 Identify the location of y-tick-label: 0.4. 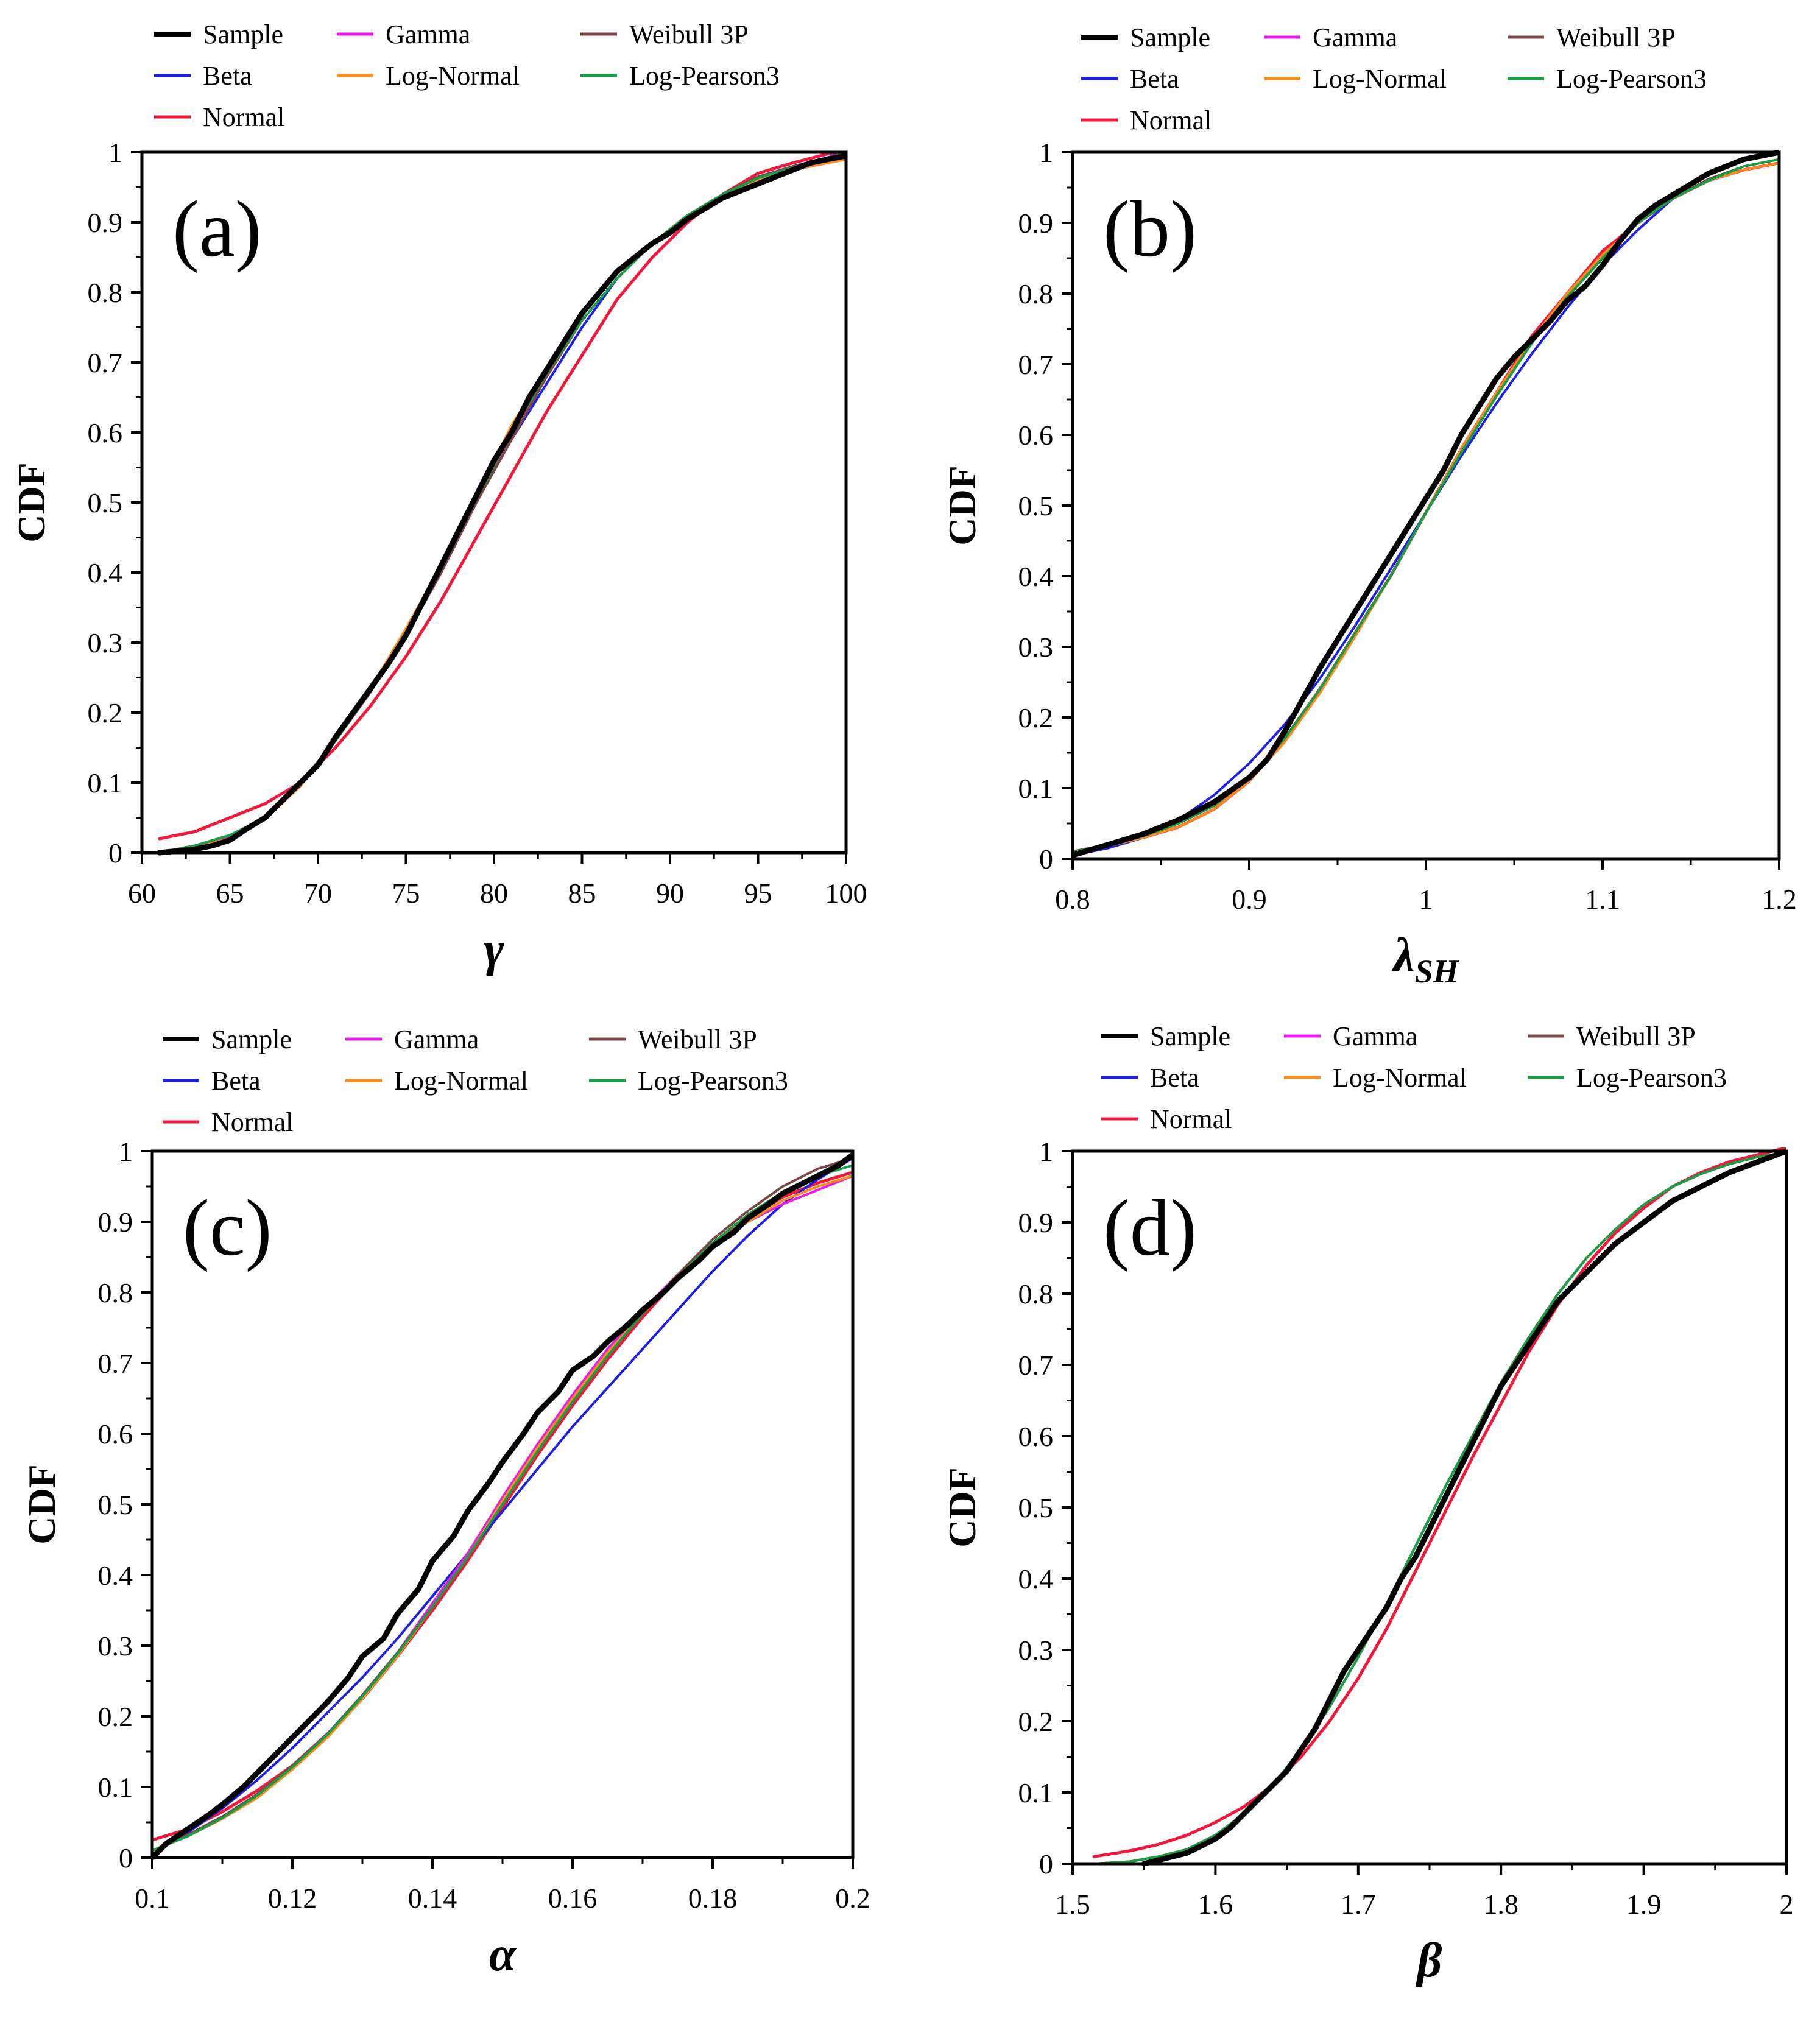
(105, 572).